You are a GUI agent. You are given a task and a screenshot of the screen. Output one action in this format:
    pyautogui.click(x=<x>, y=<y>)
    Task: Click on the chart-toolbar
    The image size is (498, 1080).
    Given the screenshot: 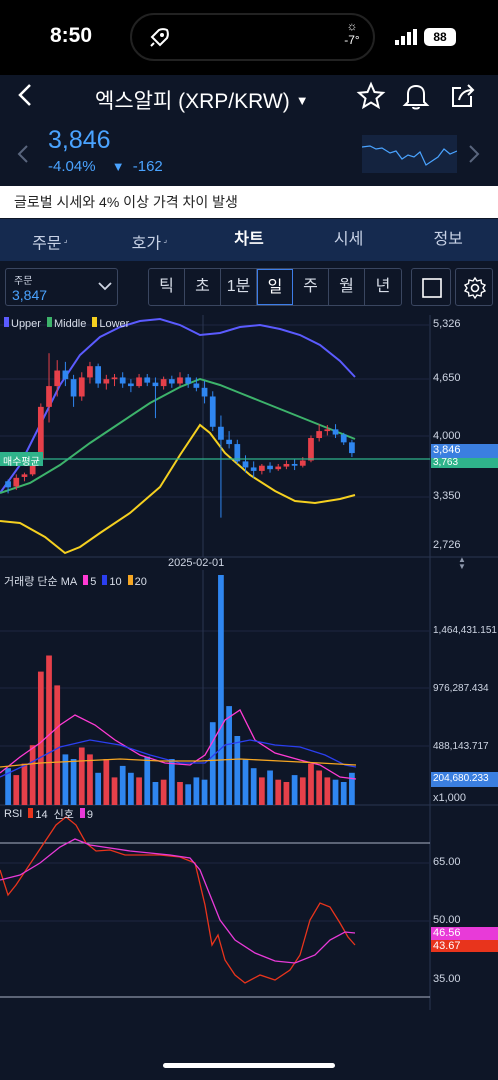 What is the action you would take?
    pyautogui.click(x=249, y=288)
    